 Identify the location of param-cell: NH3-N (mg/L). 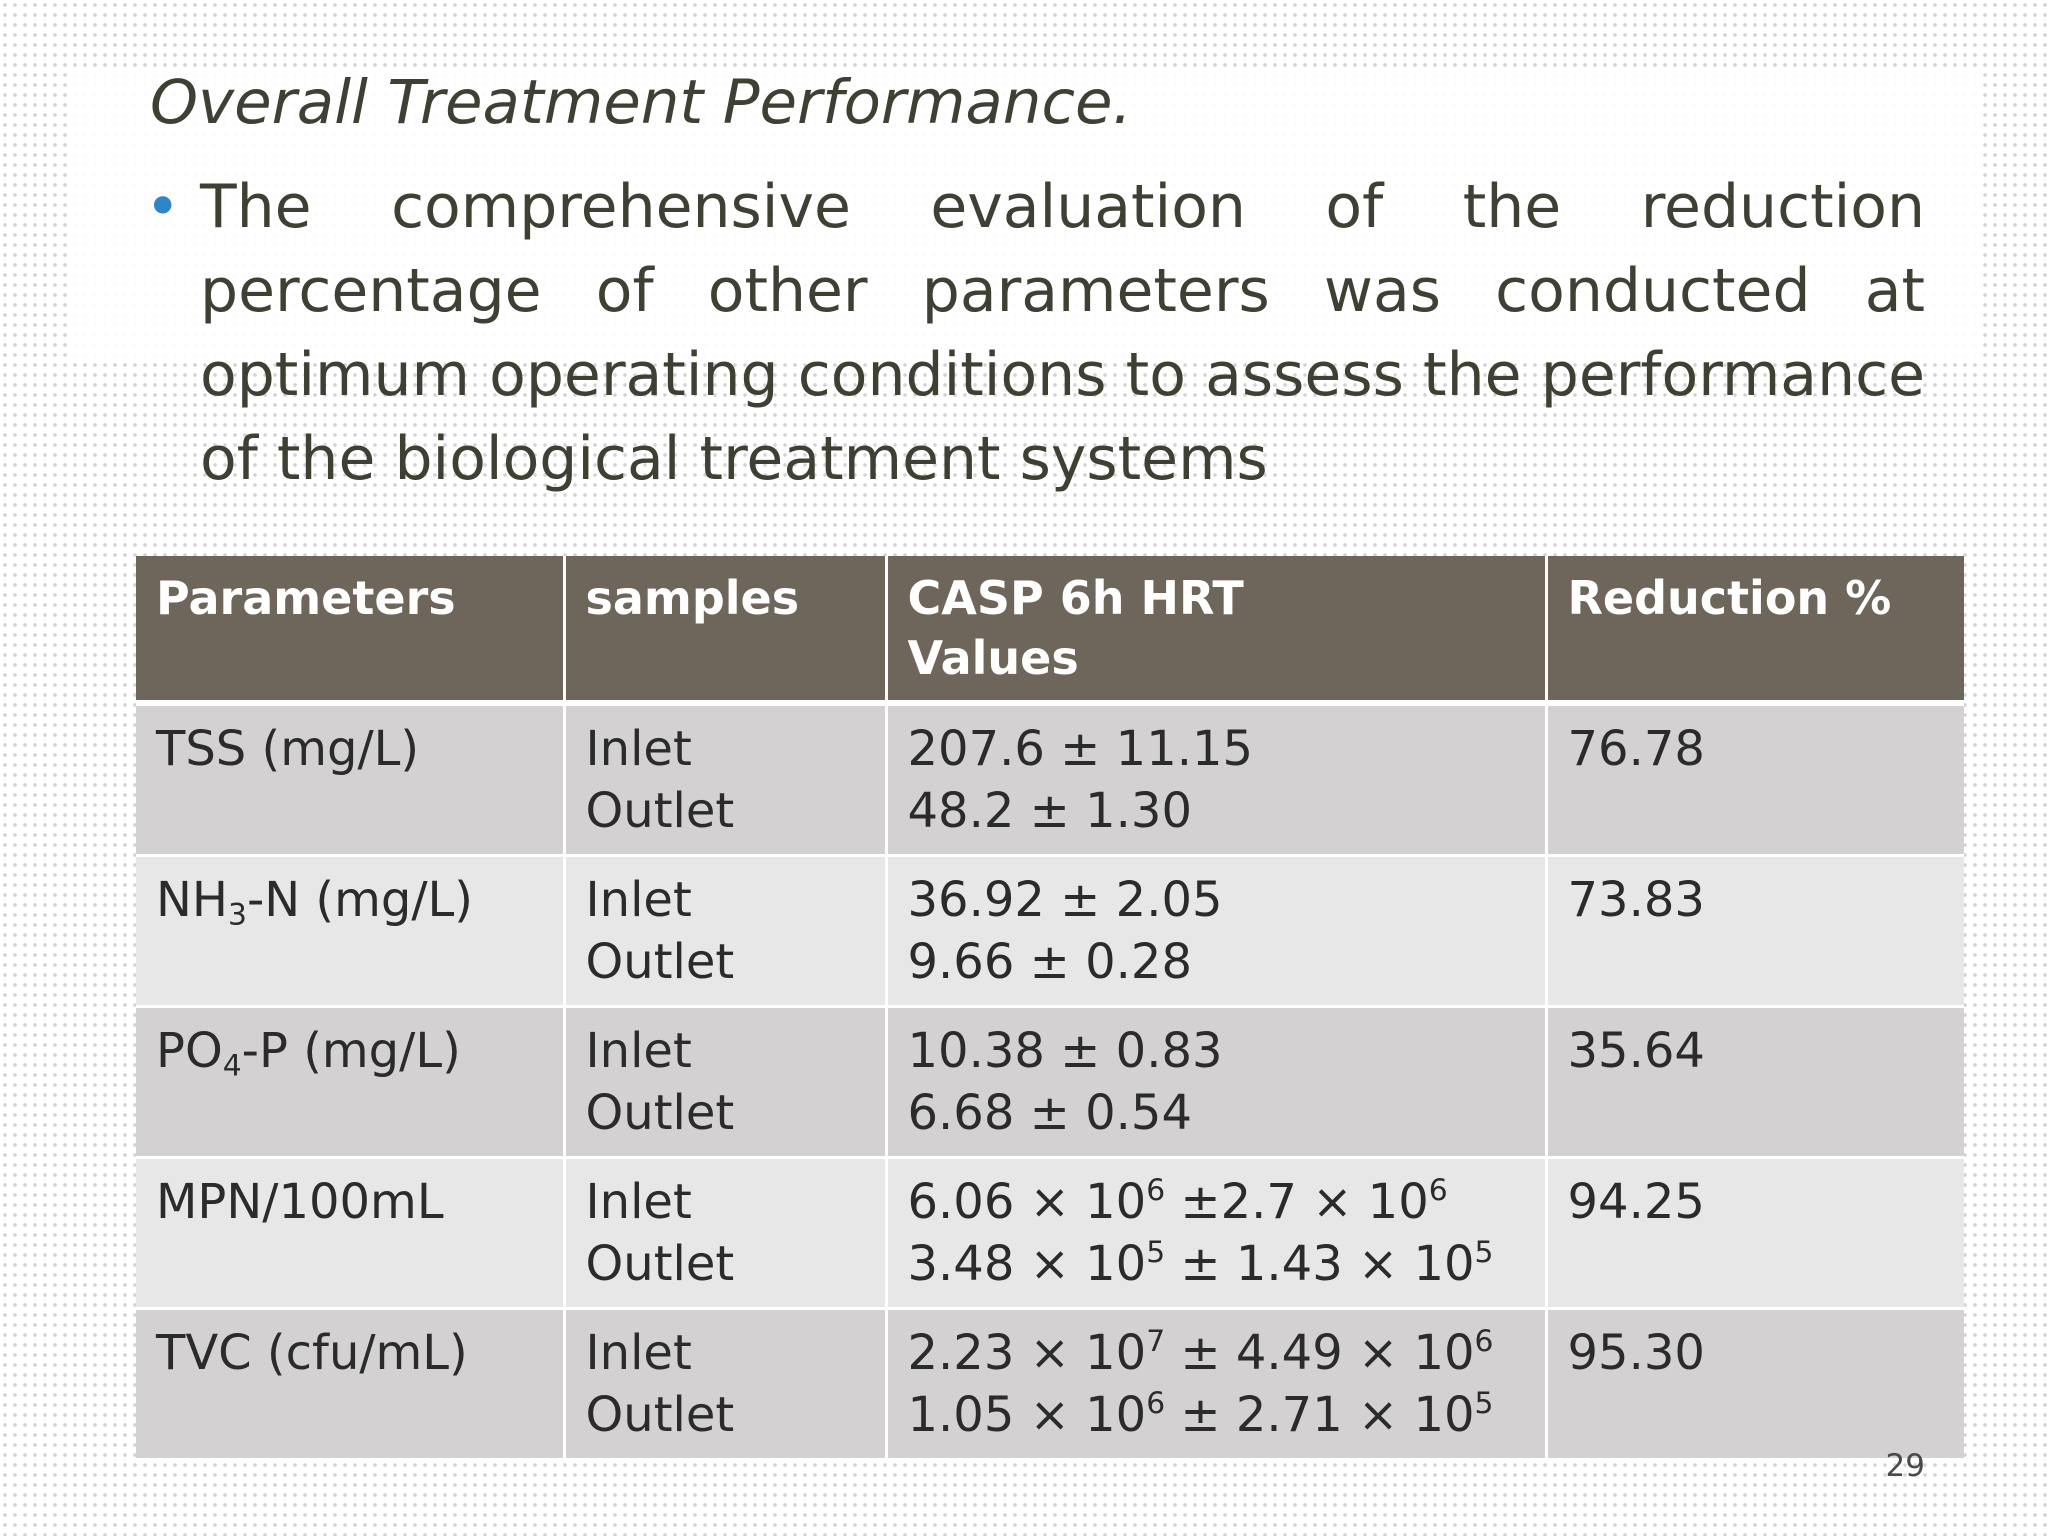
(351, 931).